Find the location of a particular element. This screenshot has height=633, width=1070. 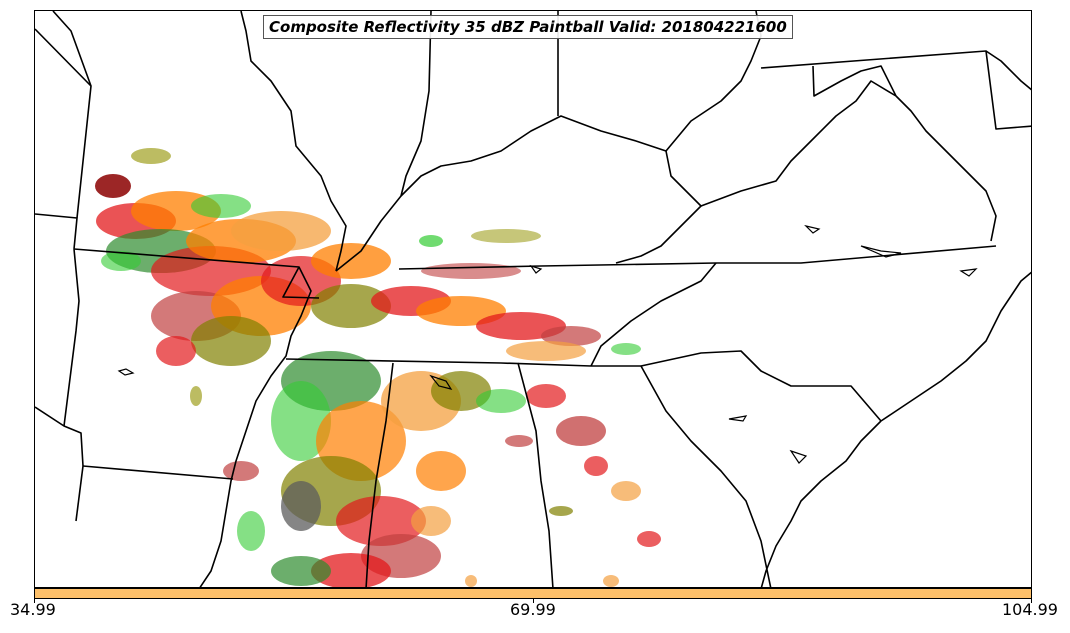

colorbar is located at coordinates (533, 593).